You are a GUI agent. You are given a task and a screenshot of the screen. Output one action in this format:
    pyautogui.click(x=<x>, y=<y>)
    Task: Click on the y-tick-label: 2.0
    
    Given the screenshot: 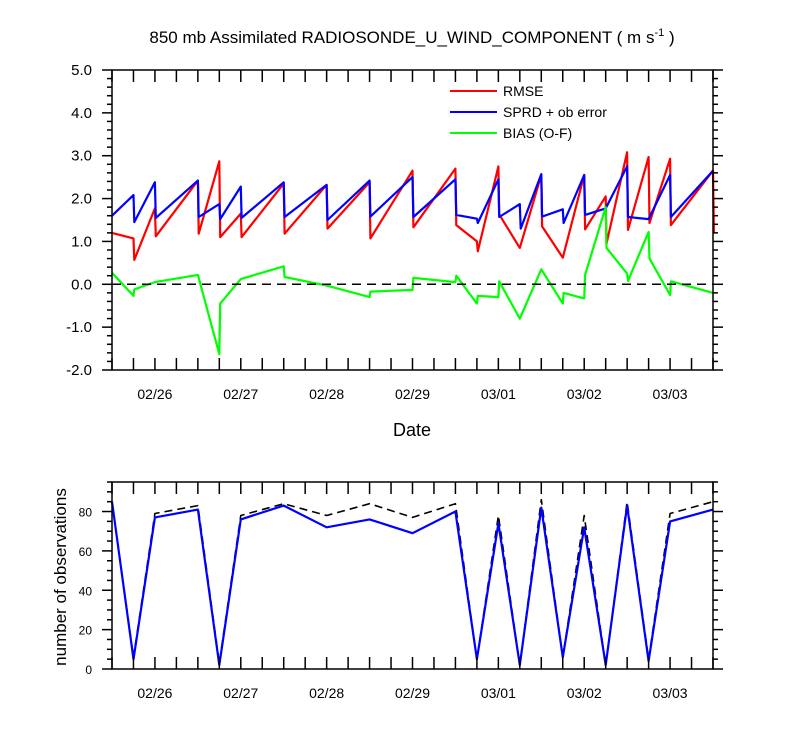 What is the action you would take?
    pyautogui.click(x=81, y=199)
    